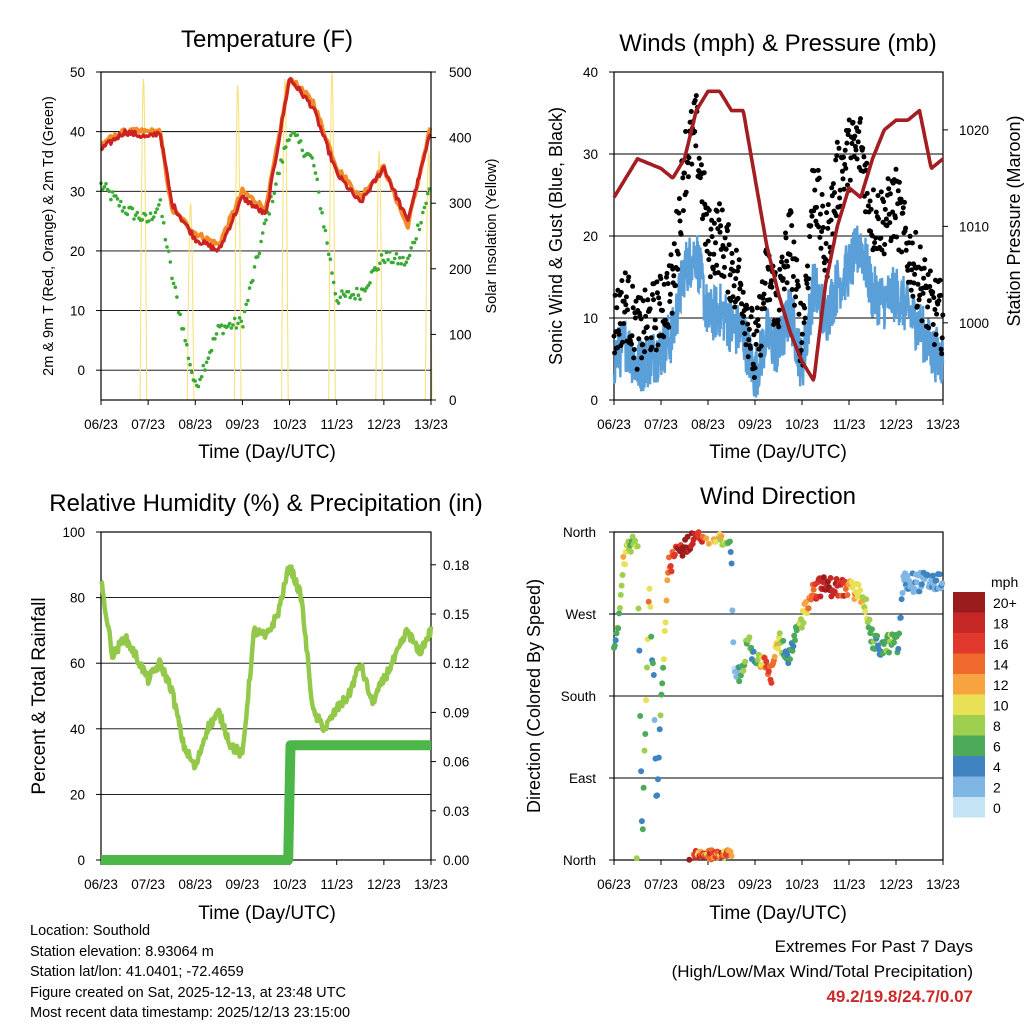 The height and width of the screenshot is (1024, 1024). I want to click on colorbar-swatch, so click(969, 745).